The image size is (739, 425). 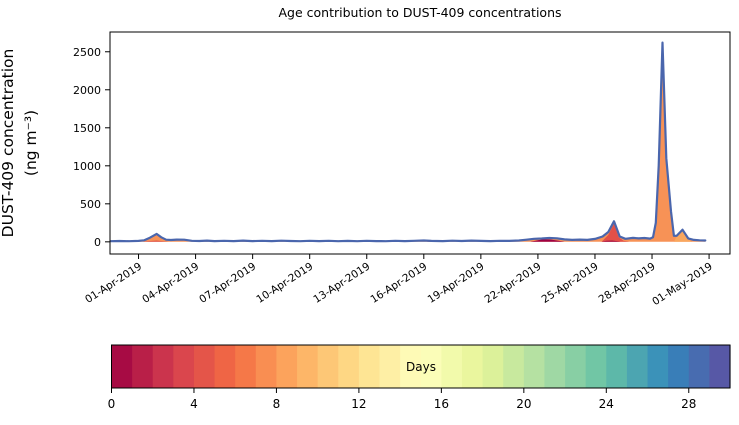 What do you see at coordinates (570, 282) in the screenshot?
I see `x-tick-label: 25-Apr-2019` at bounding box center [570, 282].